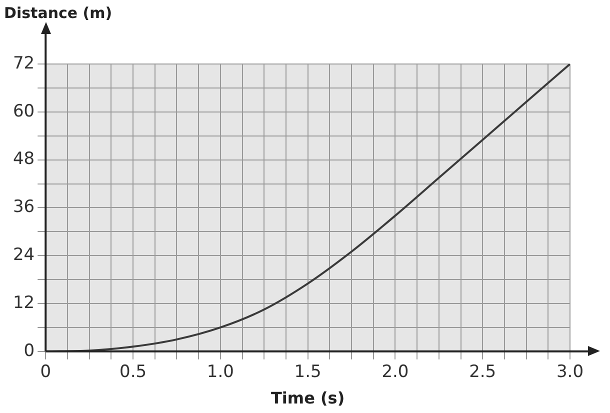 This screenshot has height=413, width=610. I want to click on y-tick-label: 60, so click(23, 111).